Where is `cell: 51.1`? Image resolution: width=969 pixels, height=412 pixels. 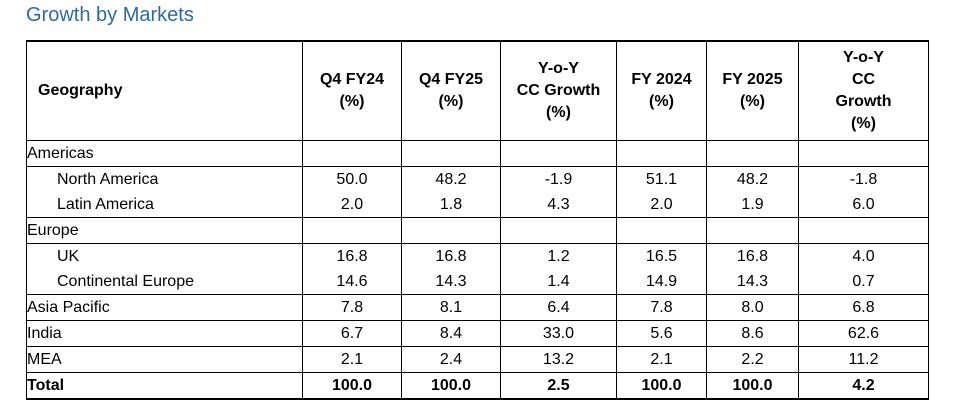
cell: 51.1 is located at coordinates (661, 179).